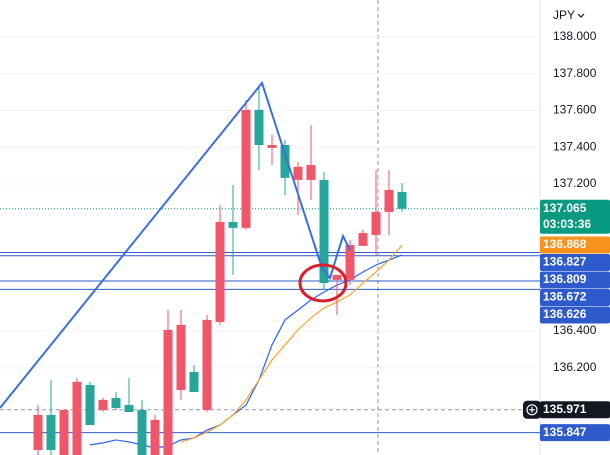  I want to click on level-label: 136.827, so click(565, 262).